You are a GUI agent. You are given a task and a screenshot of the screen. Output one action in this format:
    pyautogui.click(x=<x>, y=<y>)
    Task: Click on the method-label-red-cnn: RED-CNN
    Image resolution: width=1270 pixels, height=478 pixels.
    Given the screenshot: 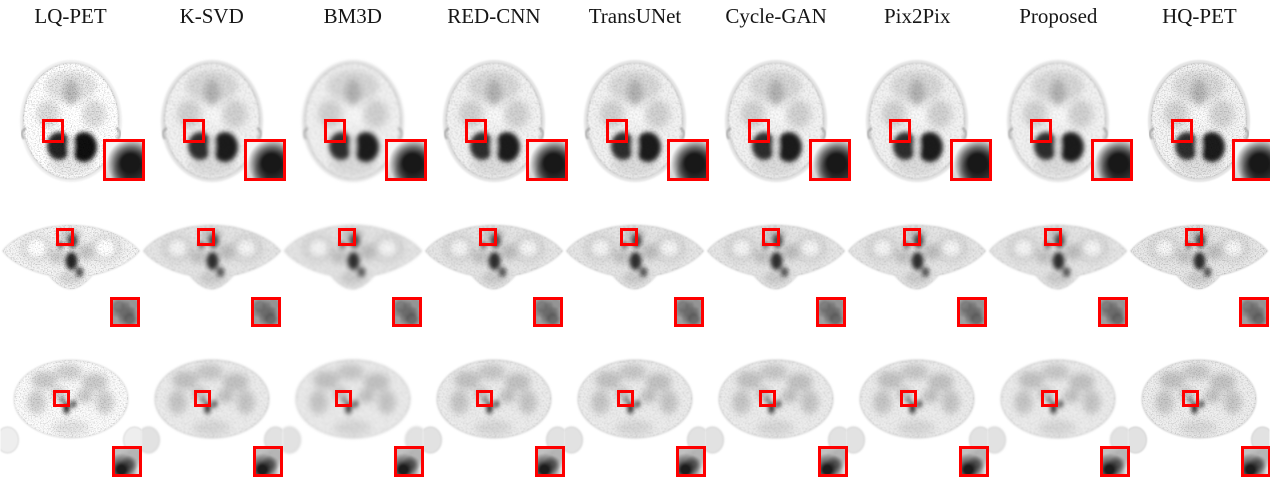 What is the action you would take?
    pyautogui.click(x=494, y=16)
    